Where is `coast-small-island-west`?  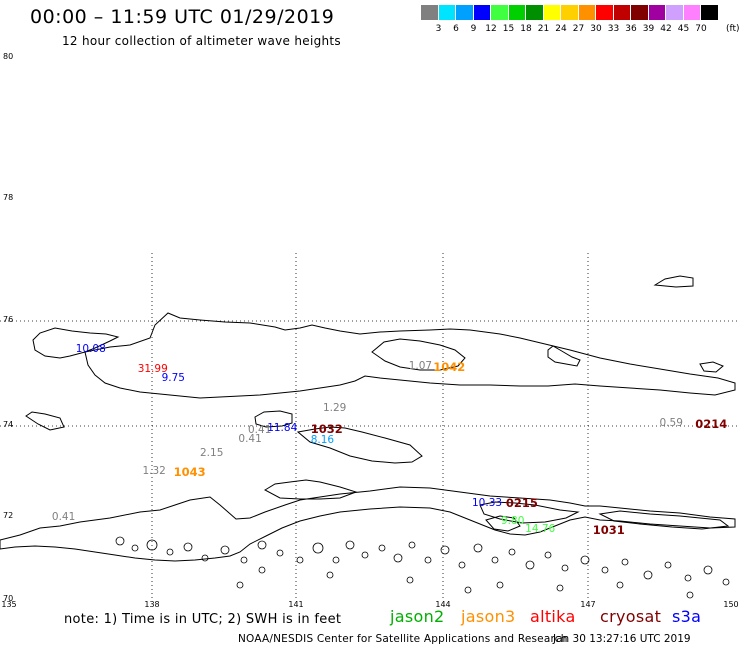
coast-small-island-west is located at coordinates (45, 421).